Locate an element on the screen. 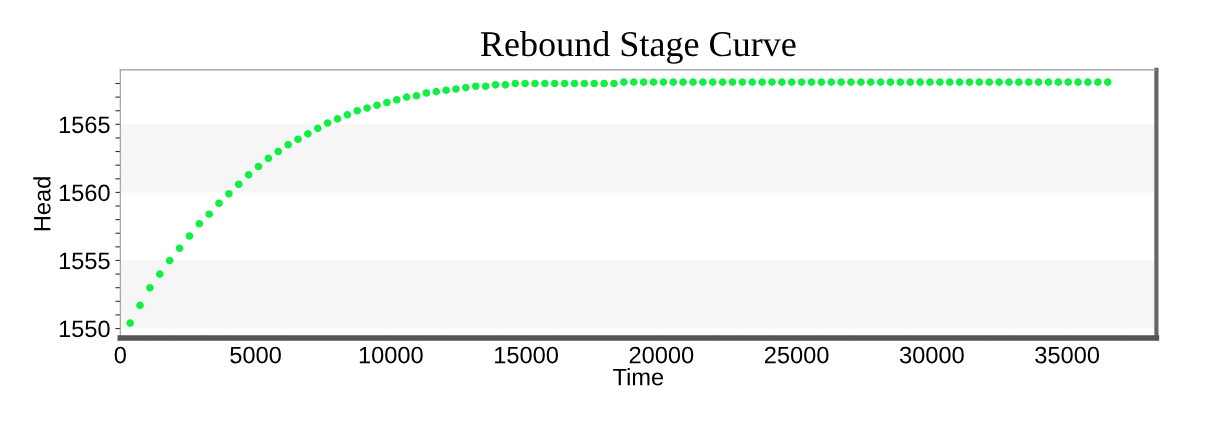 This screenshot has height=421, width=1209. x-tick-label: 10000 is located at coordinates (391, 355).